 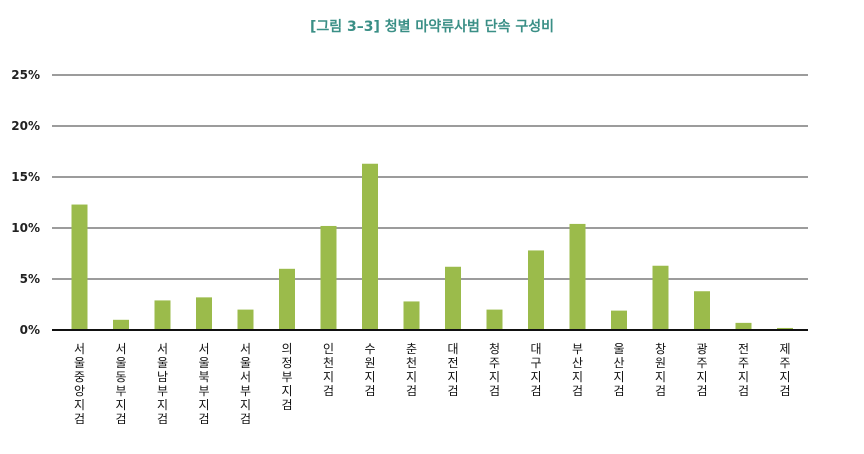 What do you see at coordinates (30, 279) in the screenshot?
I see `y-tick-label: 5%` at bounding box center [30, 279].